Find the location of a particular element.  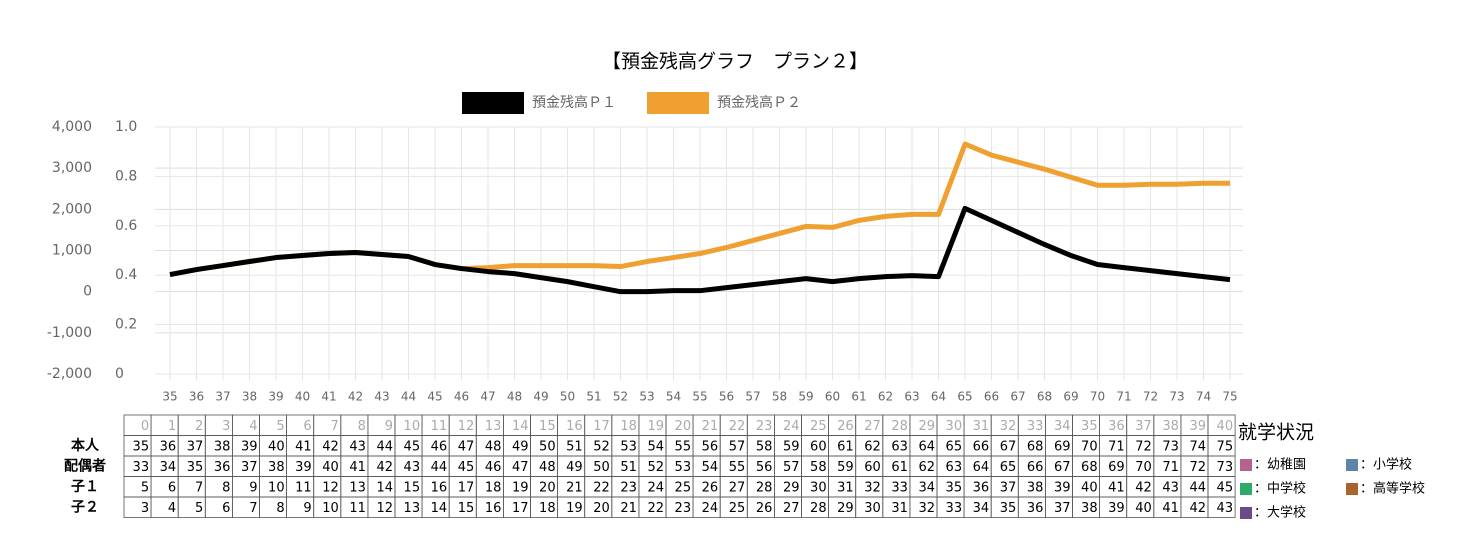

x-tick-label: 69 is located at coordinates (1070, 397).